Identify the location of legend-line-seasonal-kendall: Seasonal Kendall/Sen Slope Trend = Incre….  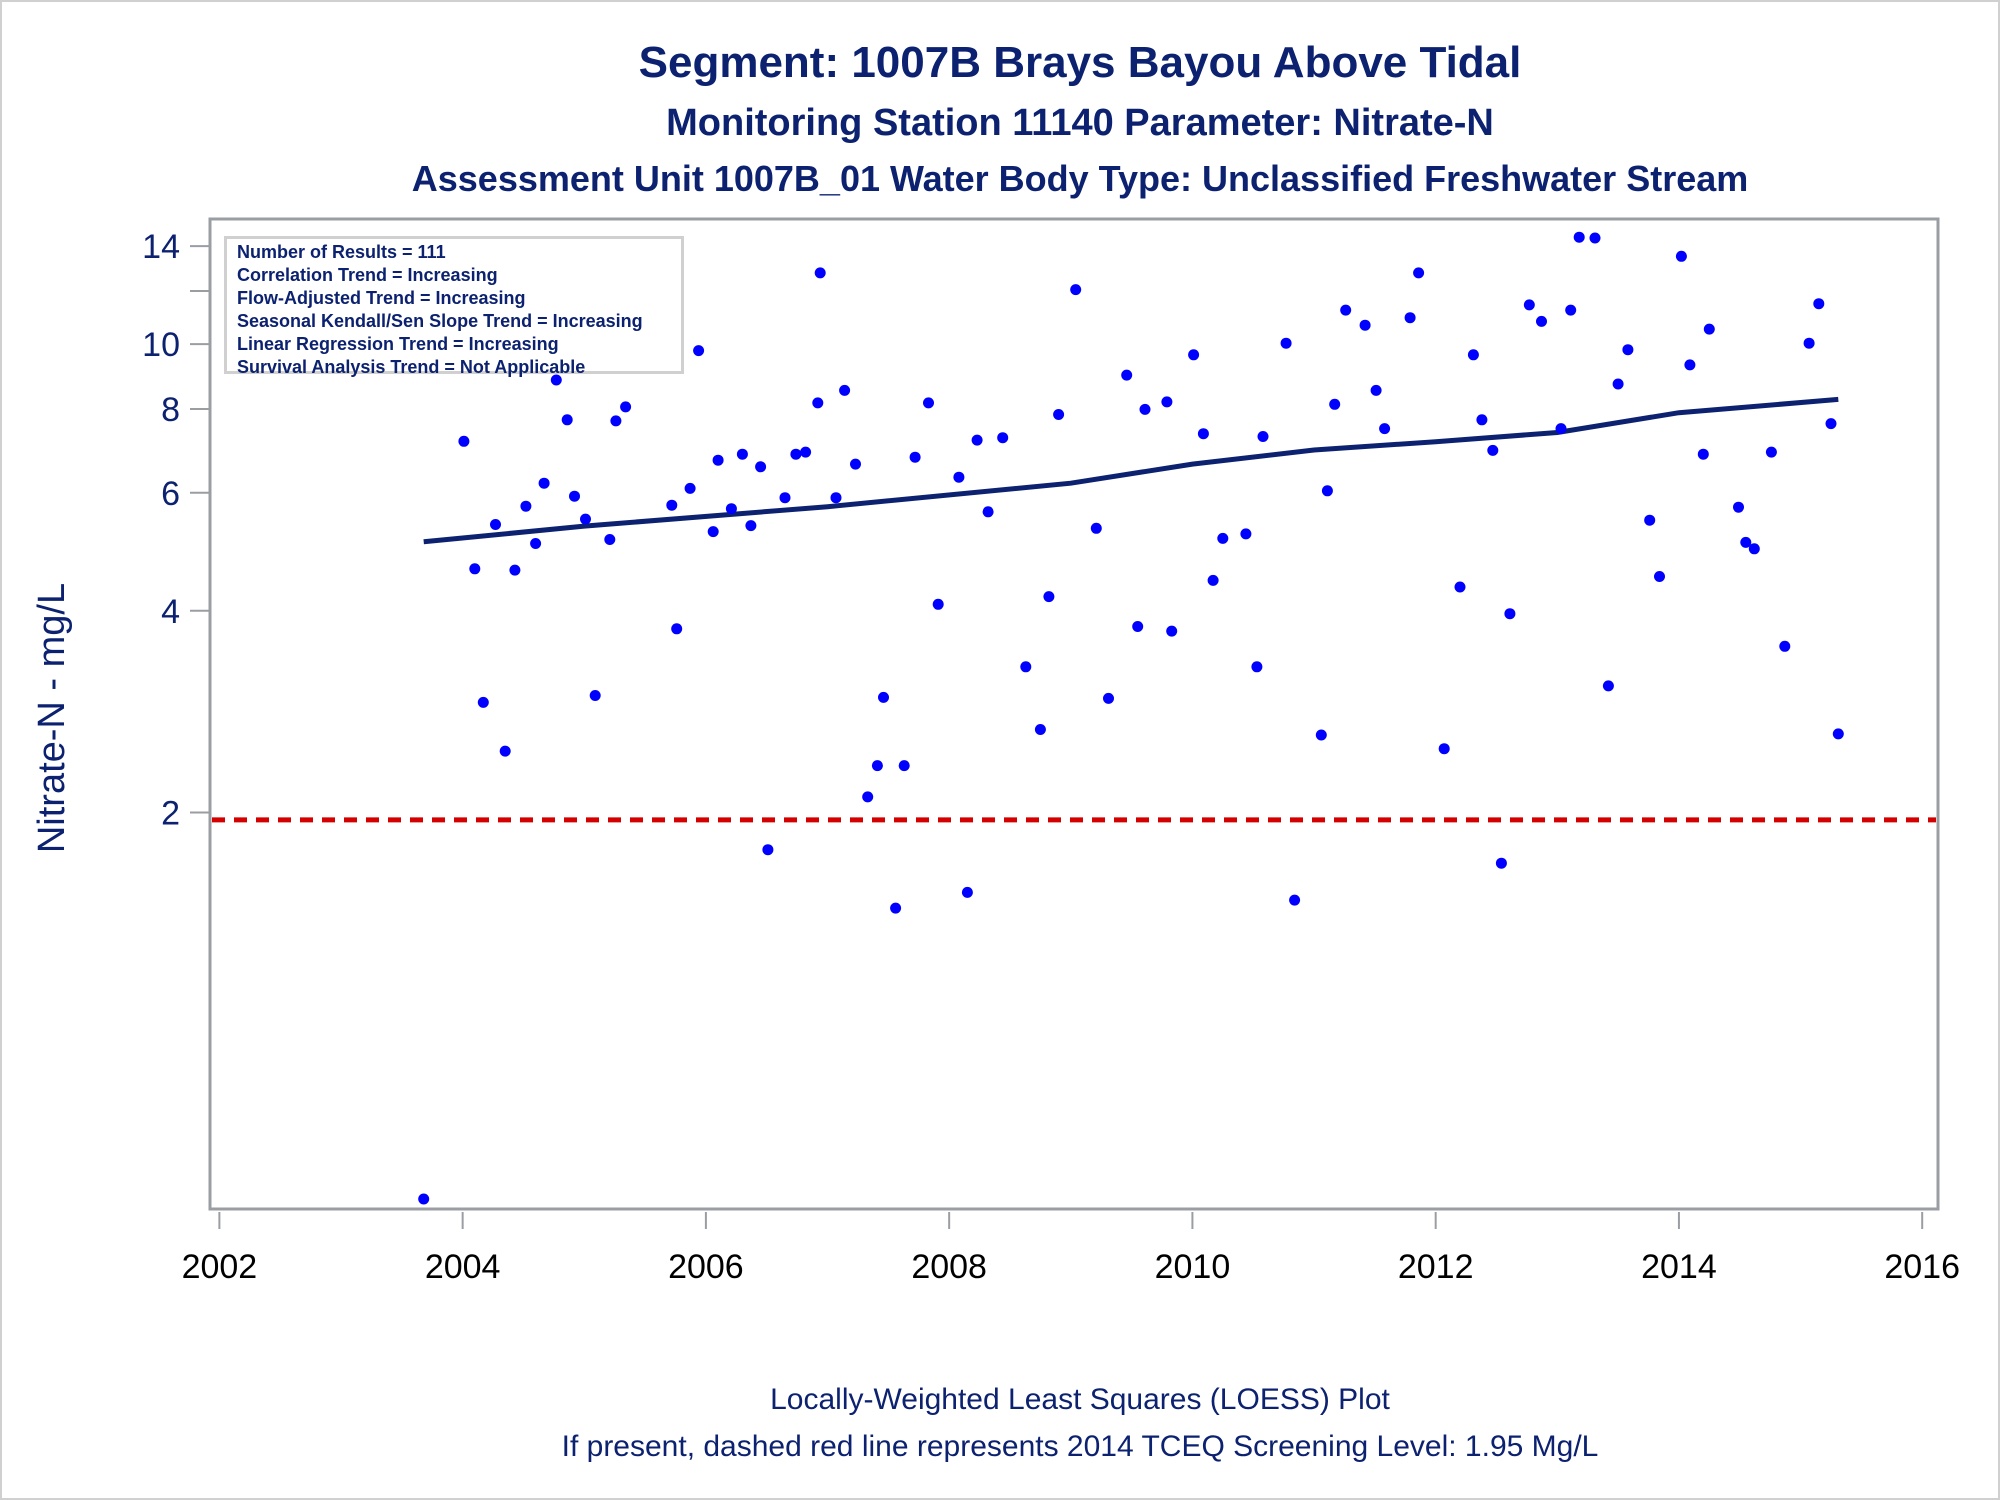
(440, 321).